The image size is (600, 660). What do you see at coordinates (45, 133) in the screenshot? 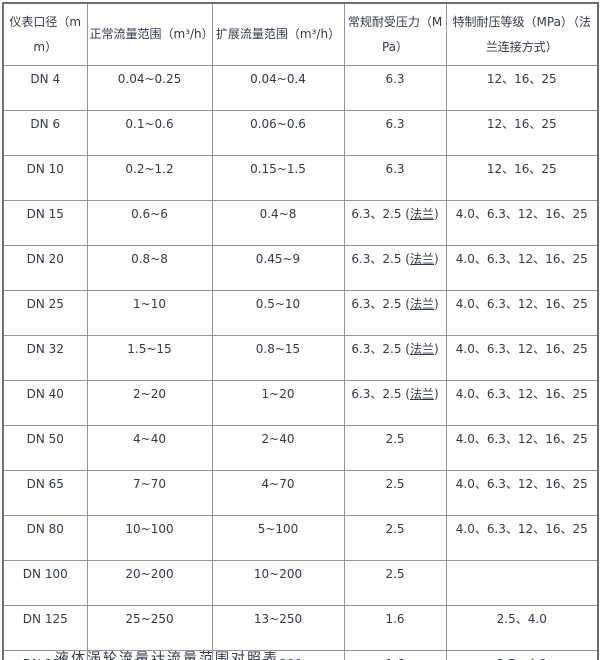
I see `cell-diameter: DN 6` at bounding box center [45, 133].